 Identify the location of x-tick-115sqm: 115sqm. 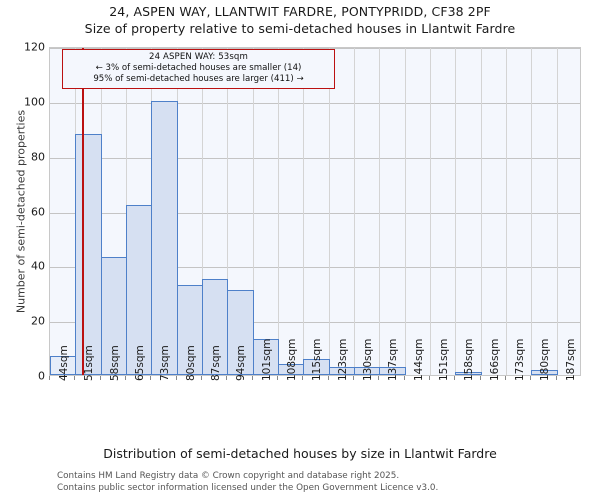
(317, 359).